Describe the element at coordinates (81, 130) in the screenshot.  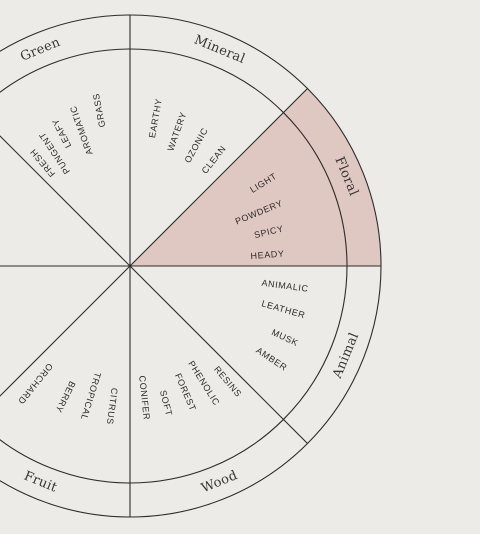
I see `note-label-aromatic: AROMATIC` at that location.